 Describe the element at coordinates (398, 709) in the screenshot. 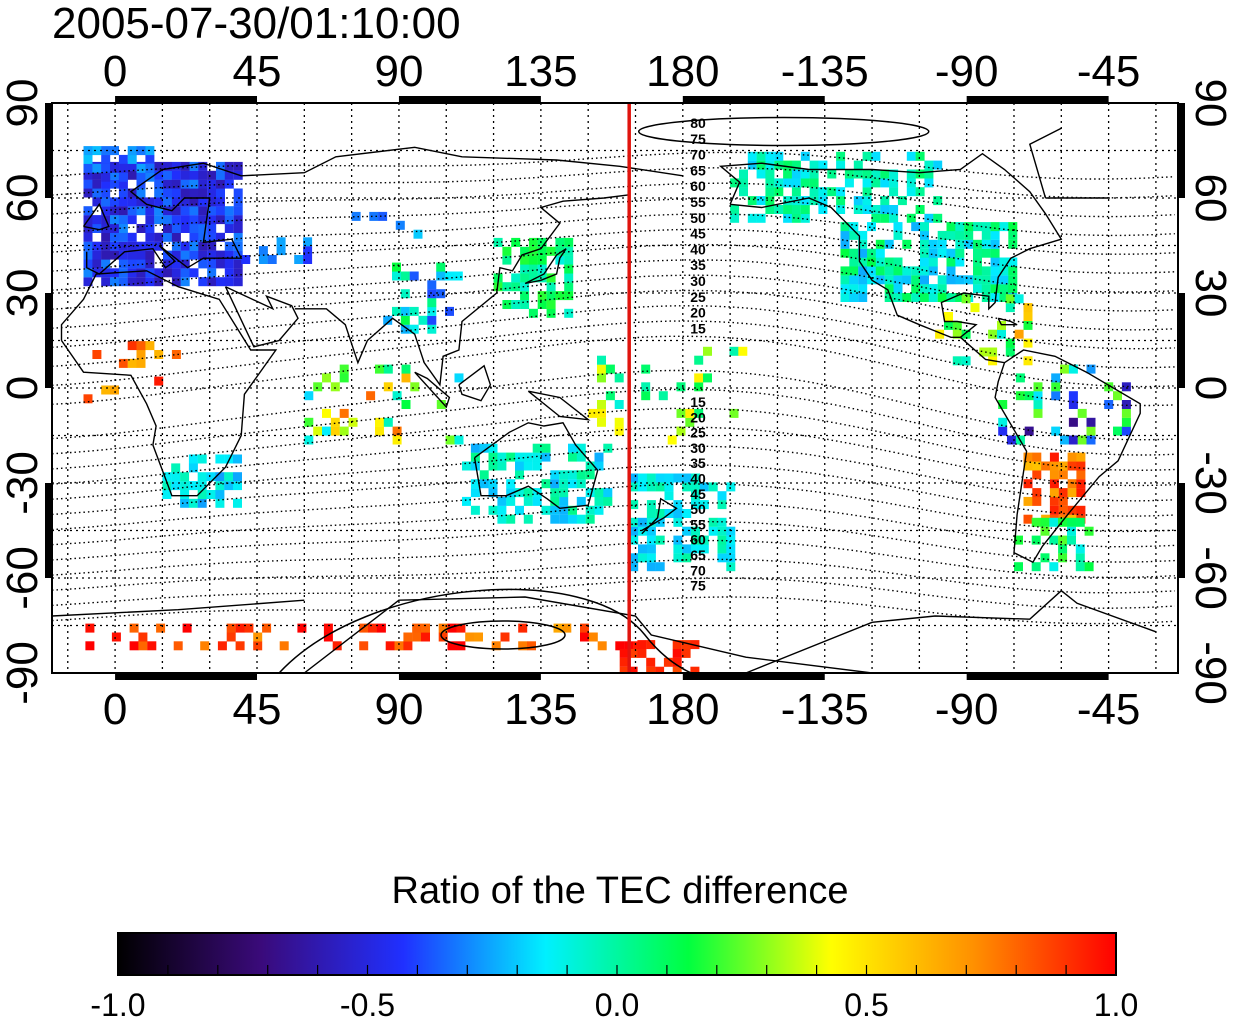

I see `lon-tick-label-bottom: 90` at that location.